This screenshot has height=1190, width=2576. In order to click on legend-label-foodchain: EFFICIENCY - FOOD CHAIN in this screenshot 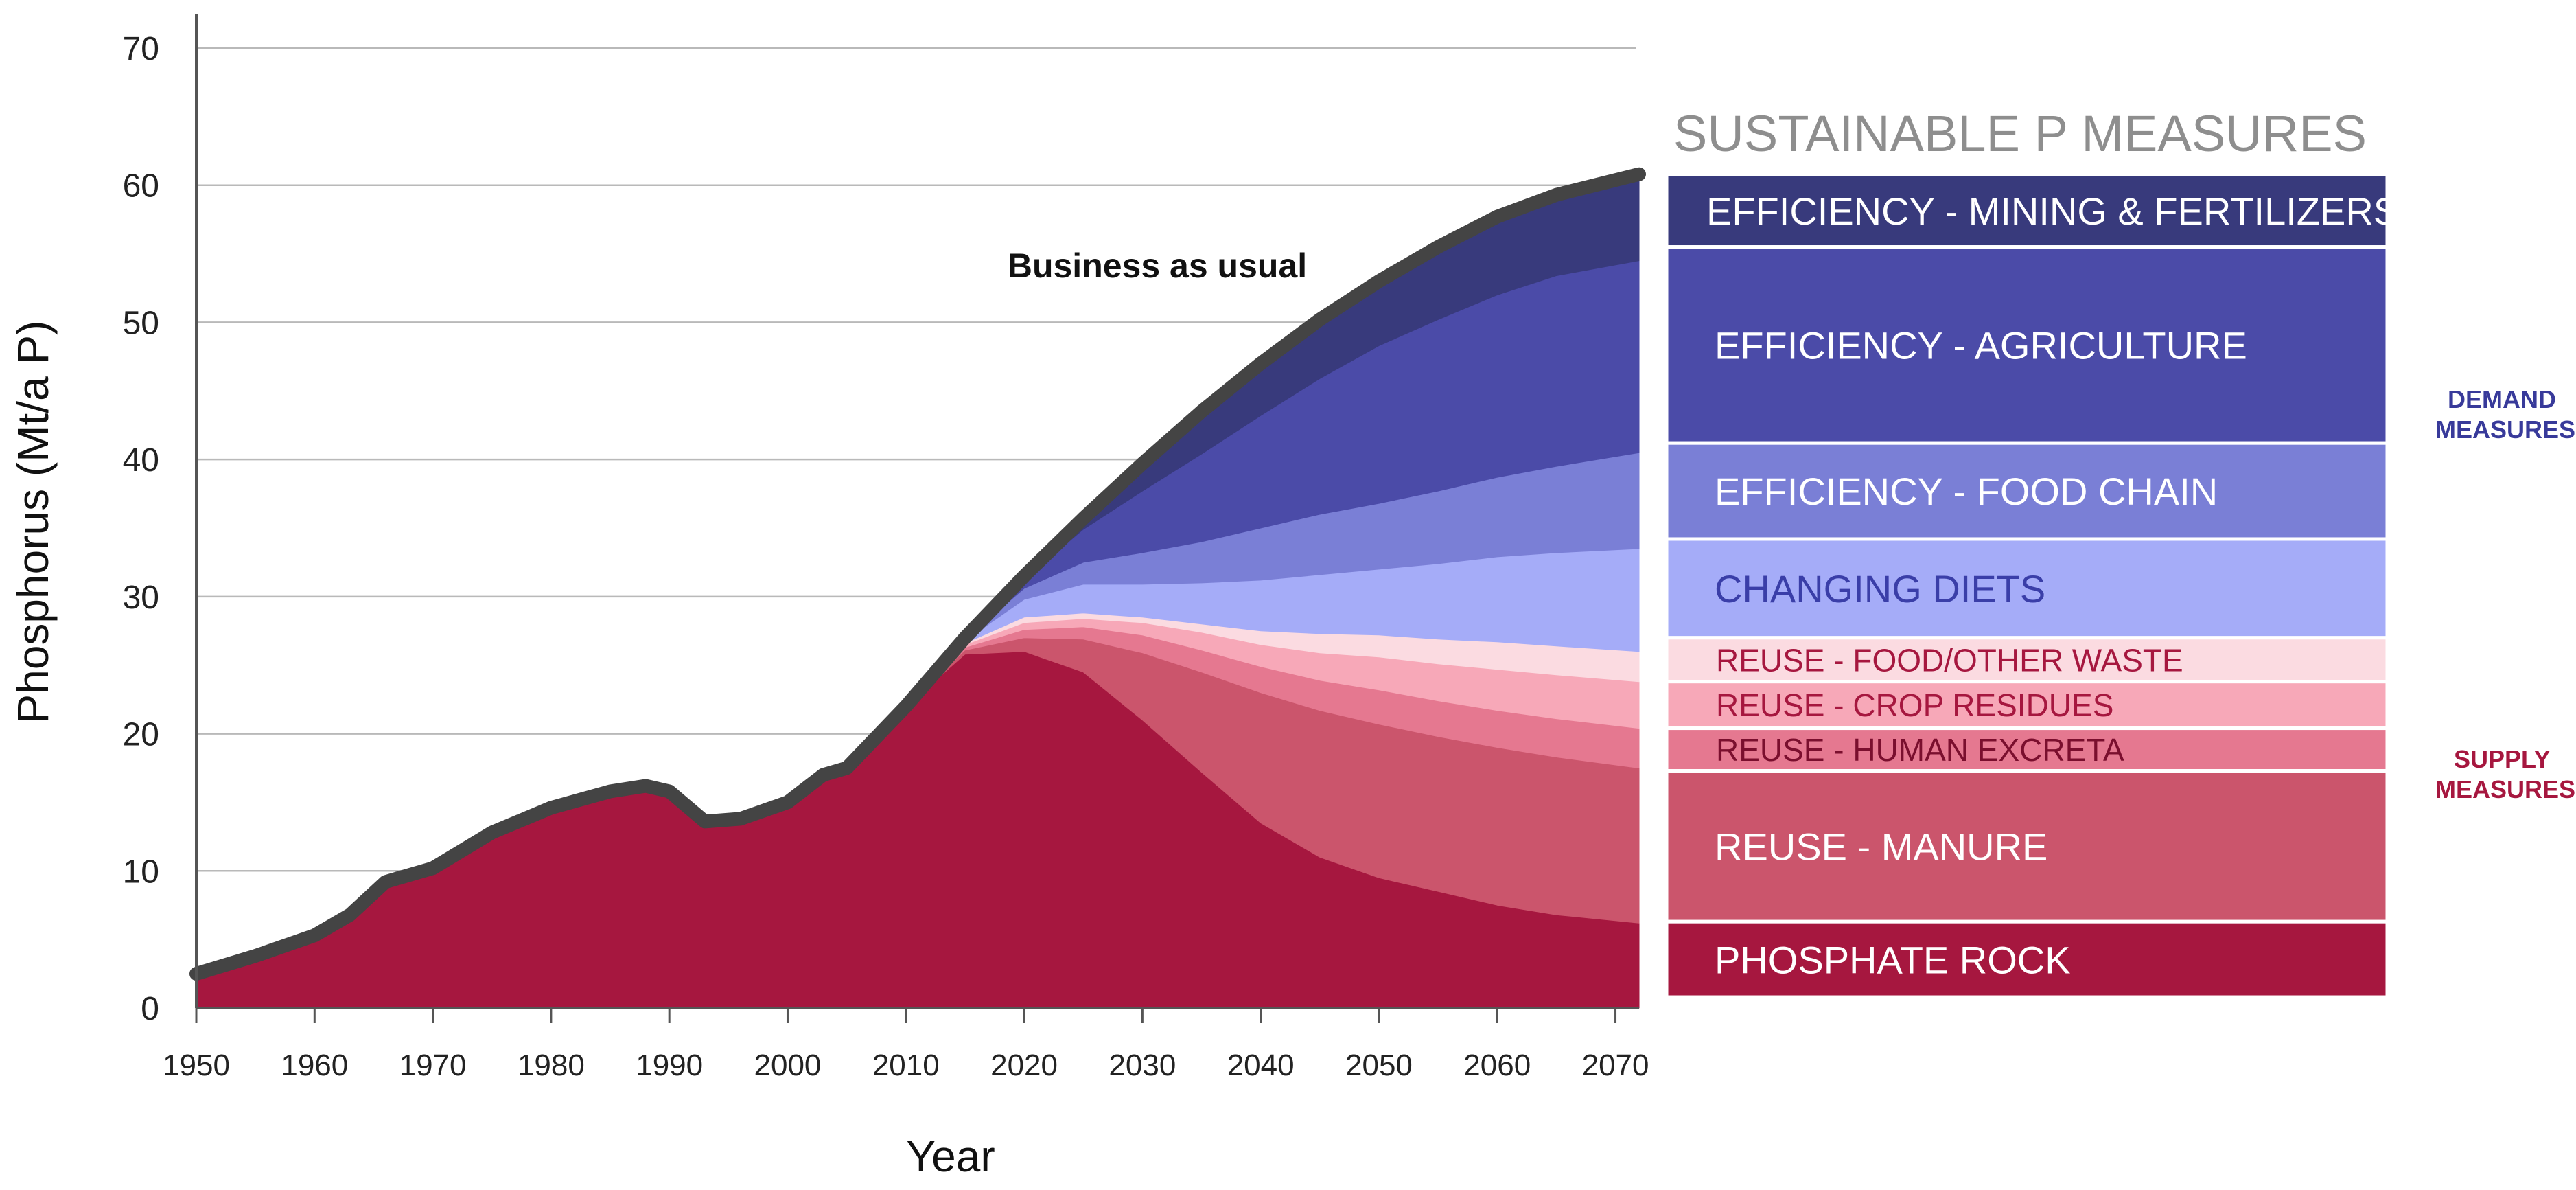, I will do `click(1966, 491)`.